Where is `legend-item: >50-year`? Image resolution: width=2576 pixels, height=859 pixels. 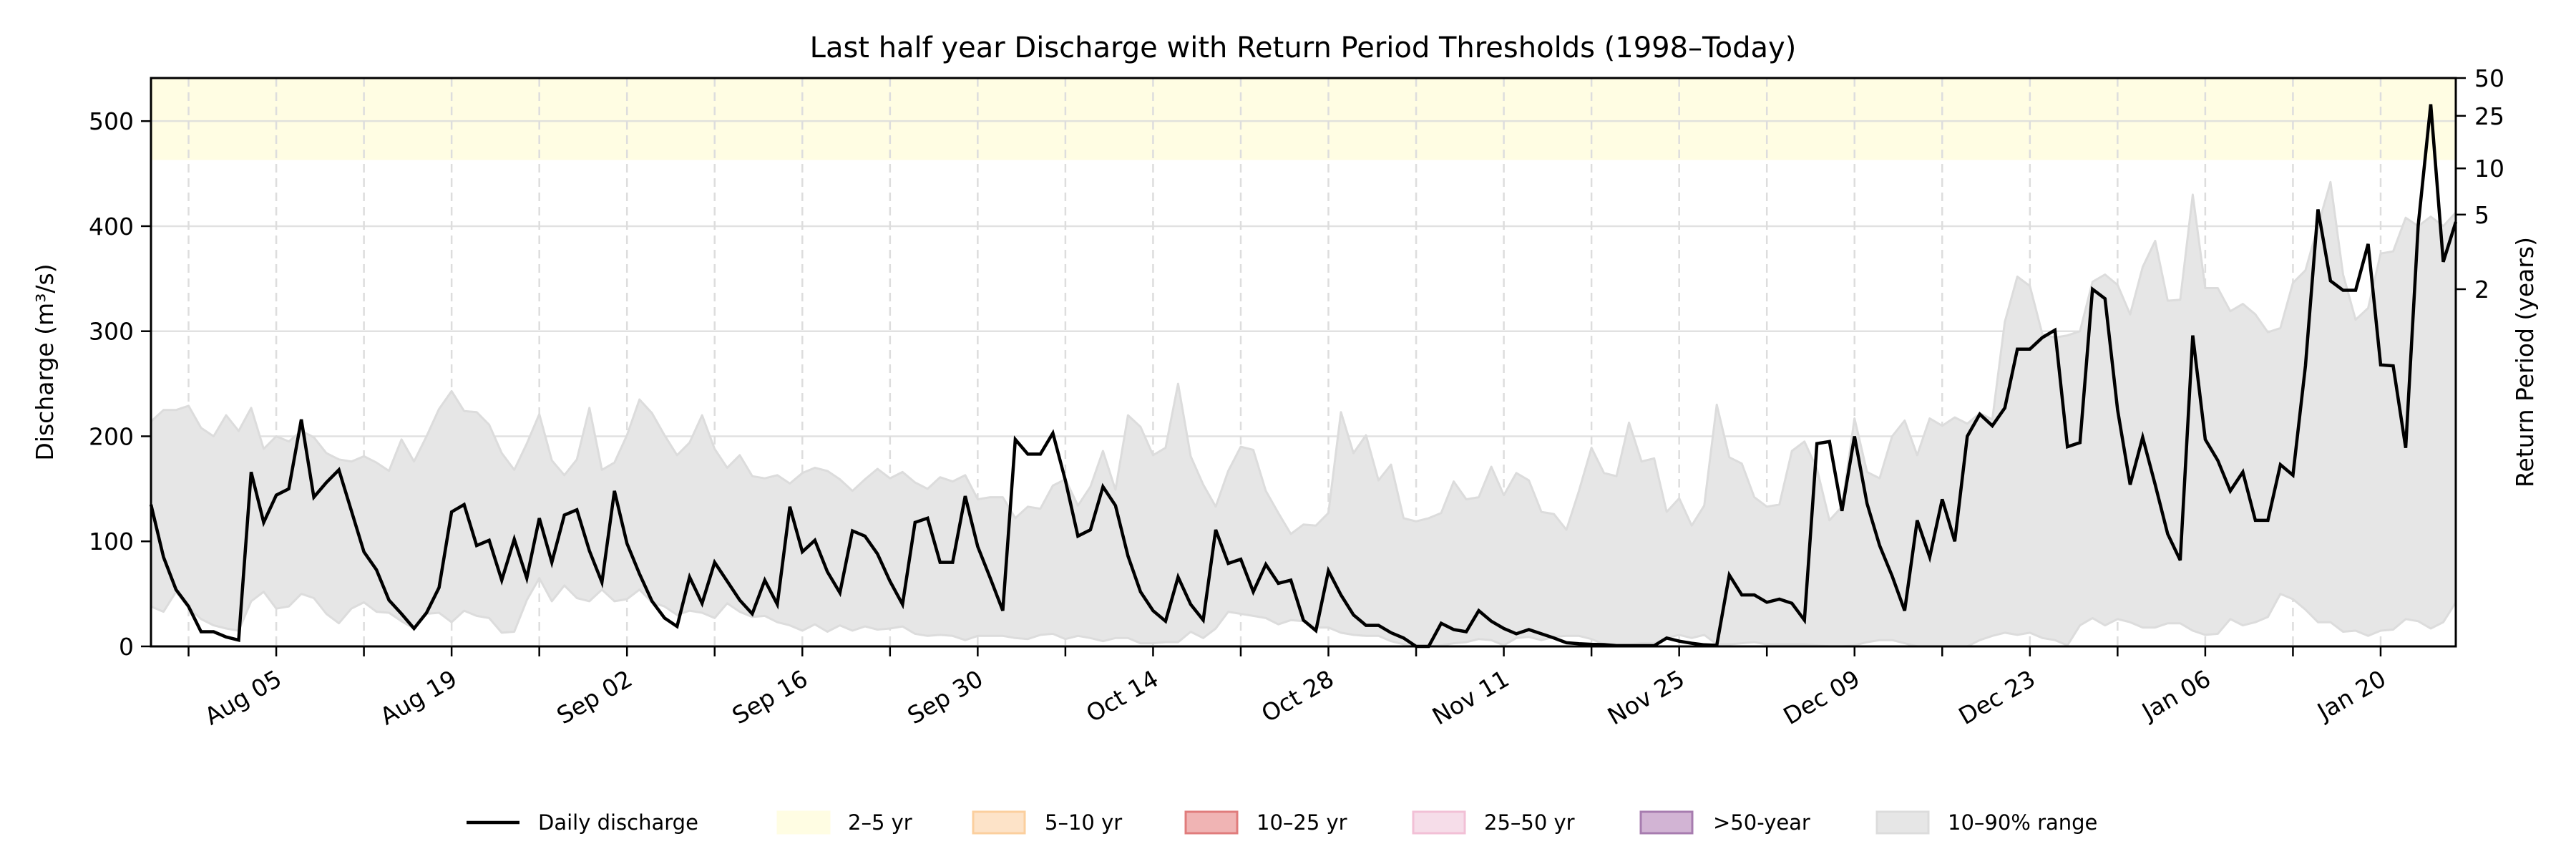
legend-item: >50-year is located at coordinates (1724, 822).